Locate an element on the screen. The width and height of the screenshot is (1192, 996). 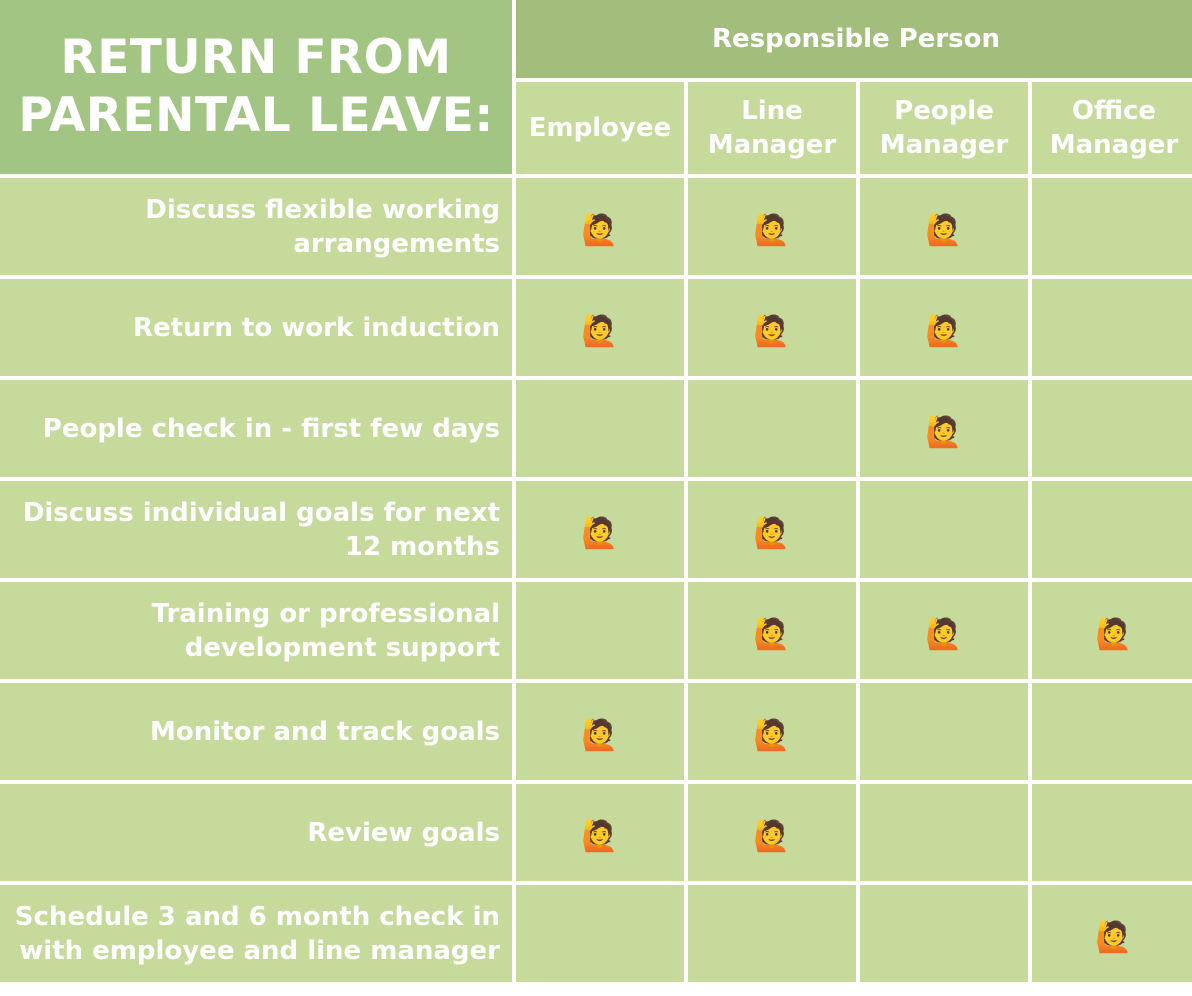
column-header-line-manager: Line Manager is located at coordinates (772, 128).